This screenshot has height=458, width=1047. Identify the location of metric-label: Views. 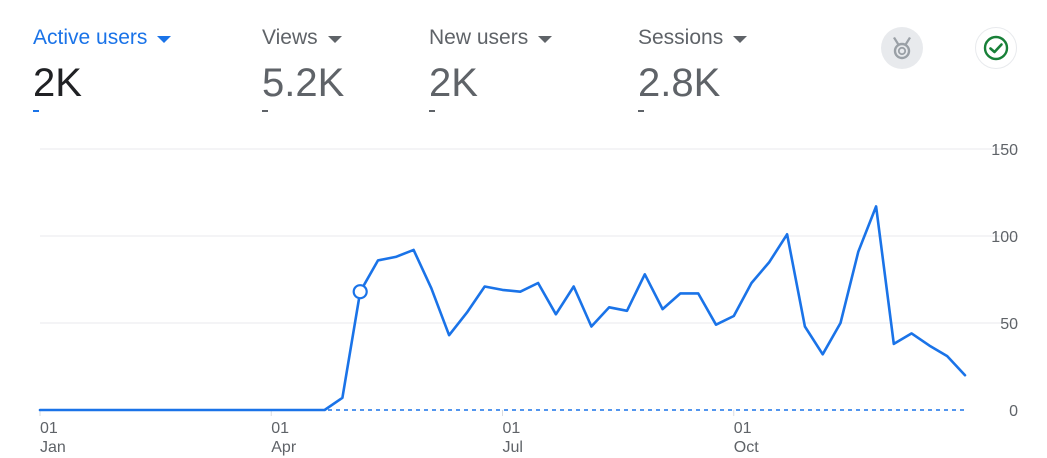
(290, 37).